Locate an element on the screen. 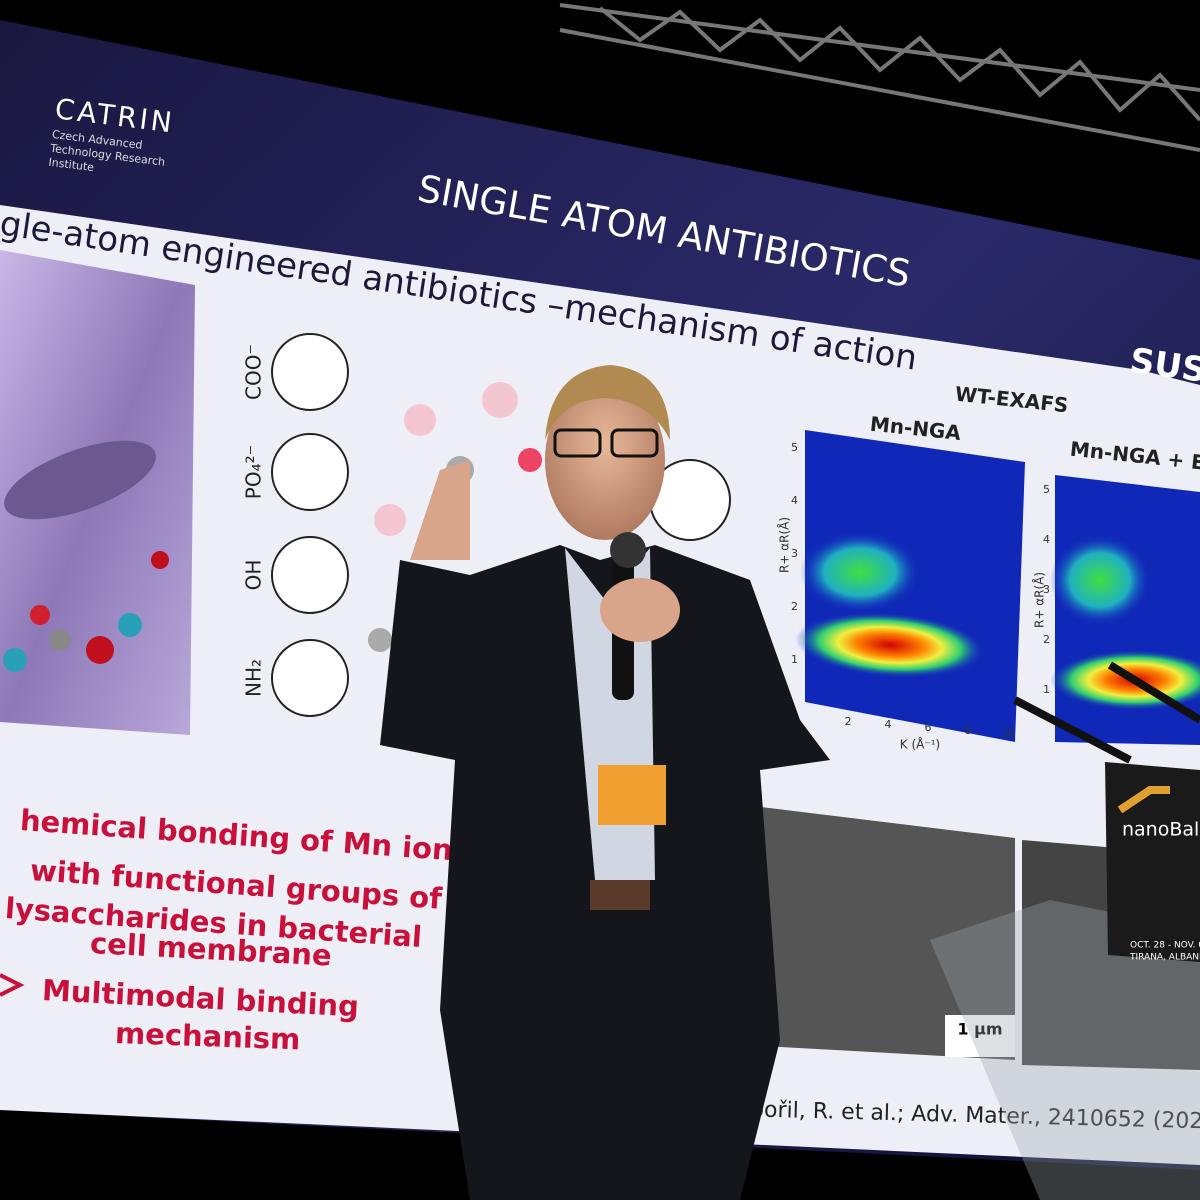 The height and width of the screenshot is (1200, 1200). atoms is located at coordinates (86, 556).